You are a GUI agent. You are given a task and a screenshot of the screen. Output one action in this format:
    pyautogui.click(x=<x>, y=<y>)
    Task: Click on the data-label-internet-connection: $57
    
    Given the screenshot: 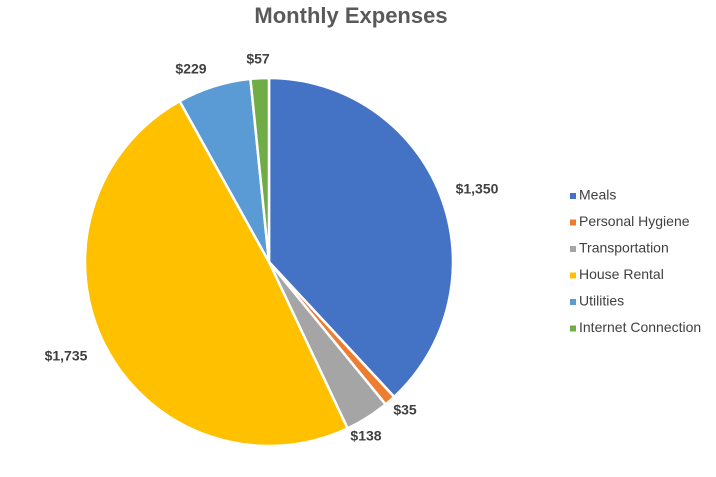 What is the action you would take?
    pyautogui.click(x=258, y=59)
    